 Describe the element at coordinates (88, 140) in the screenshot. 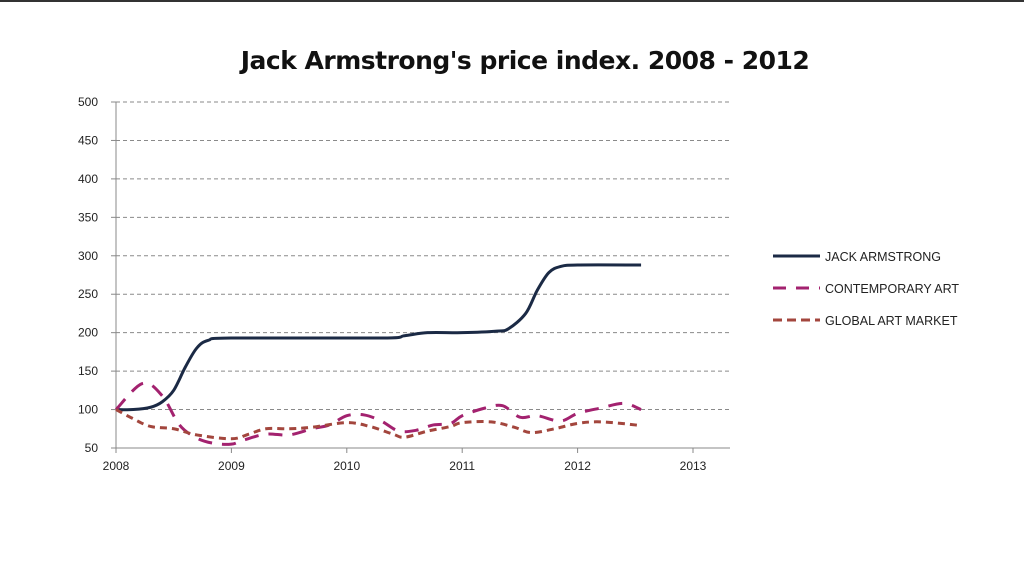

I see `y-tick-label: 450` at that location.